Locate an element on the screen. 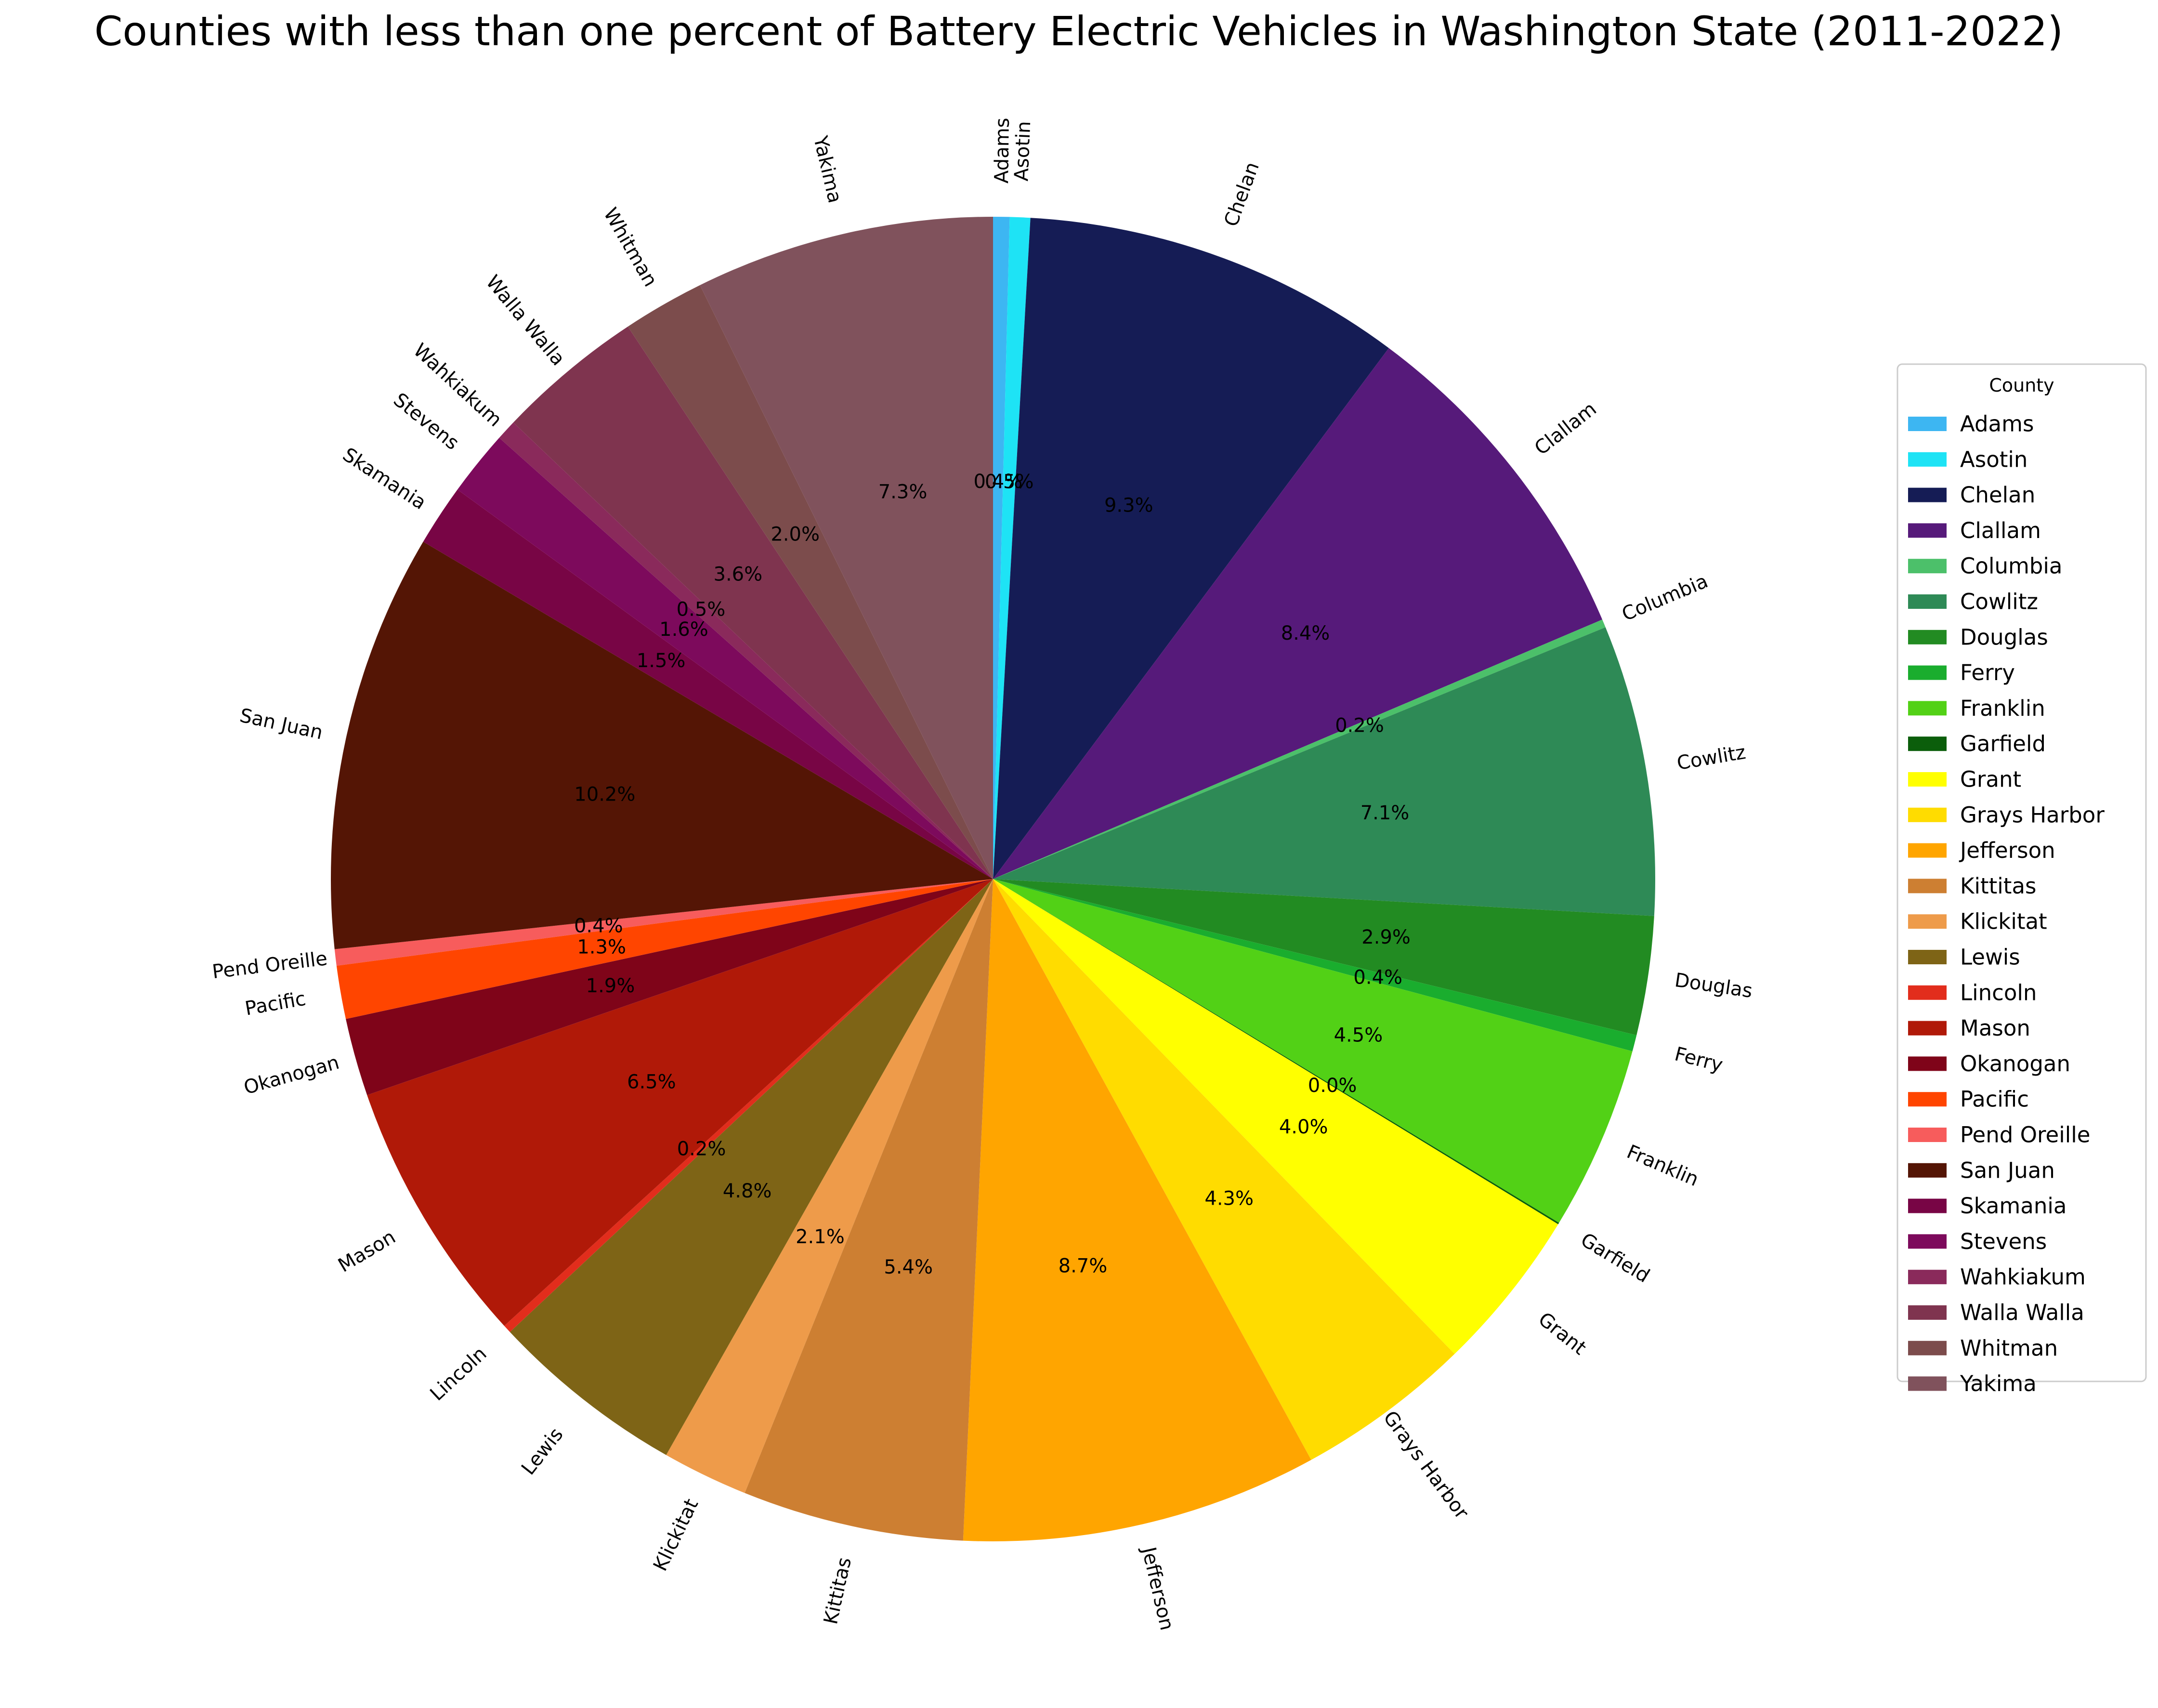  slice-label-grant: Grant is located at coordinates (1562, 1334).